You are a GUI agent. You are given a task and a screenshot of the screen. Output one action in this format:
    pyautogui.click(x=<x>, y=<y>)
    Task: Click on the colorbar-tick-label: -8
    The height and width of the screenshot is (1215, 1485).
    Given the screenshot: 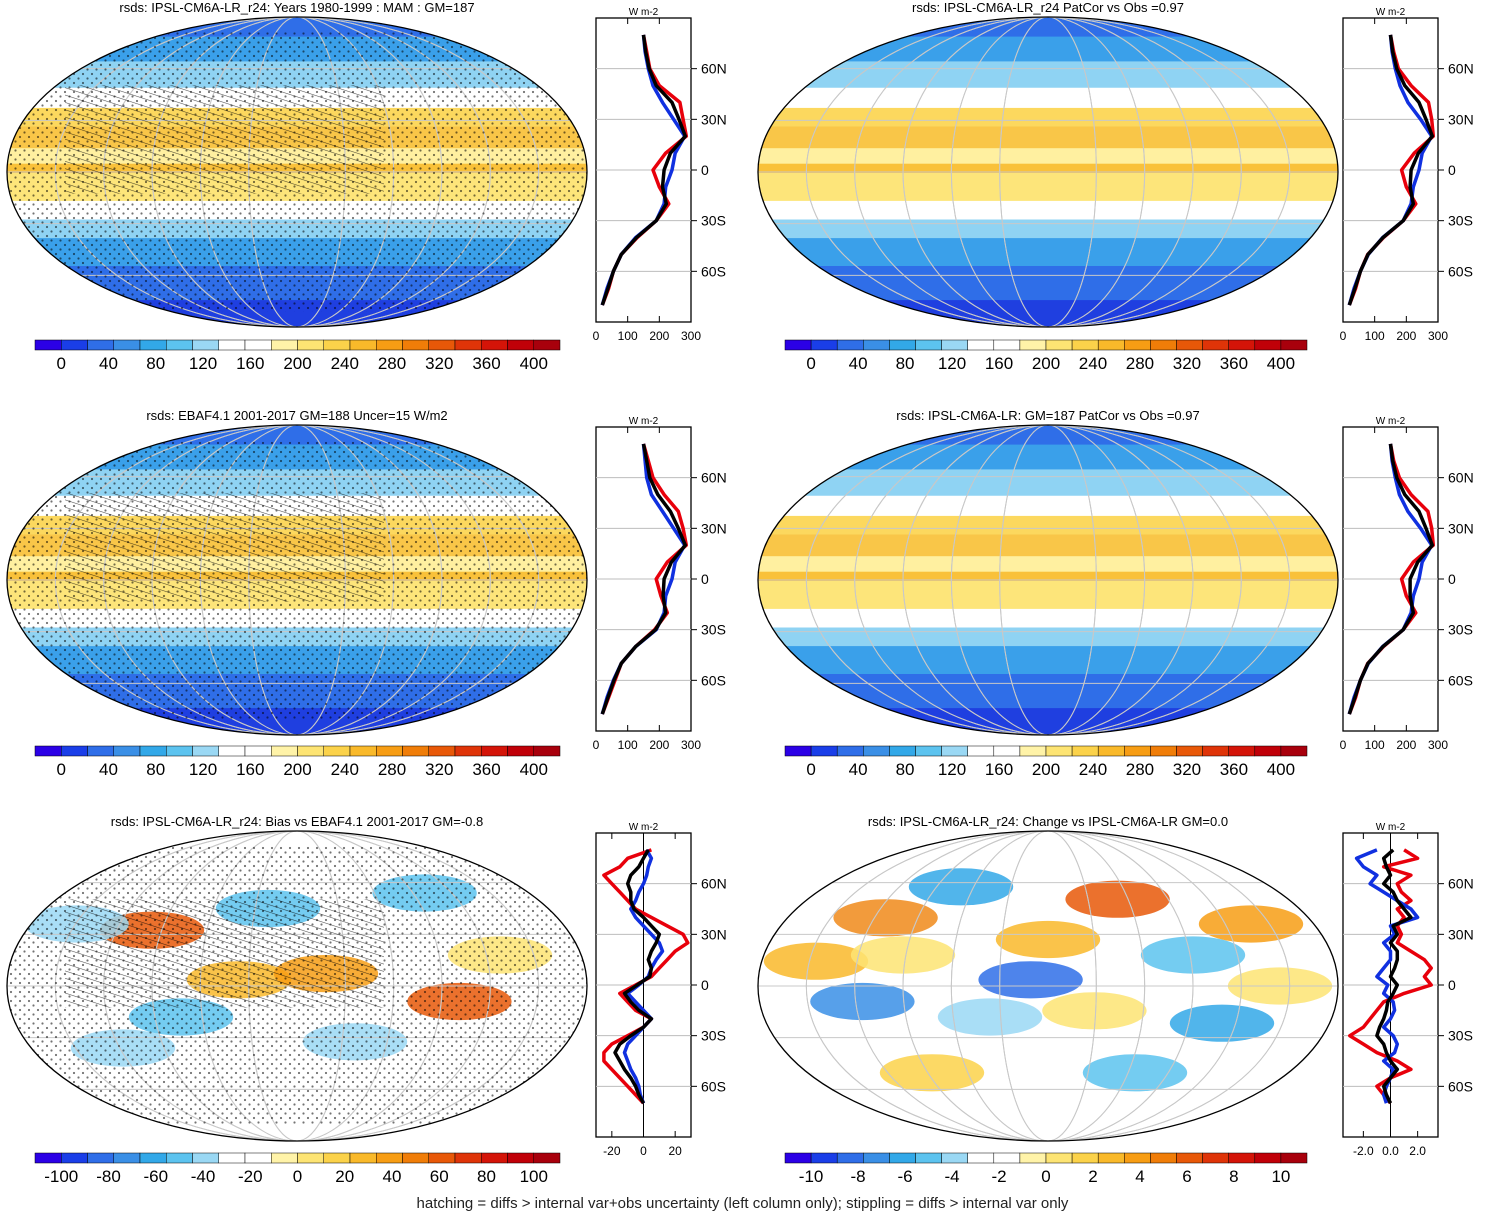 What is the action you would take?
    pyautogui.click(x=858, y=1176)
    